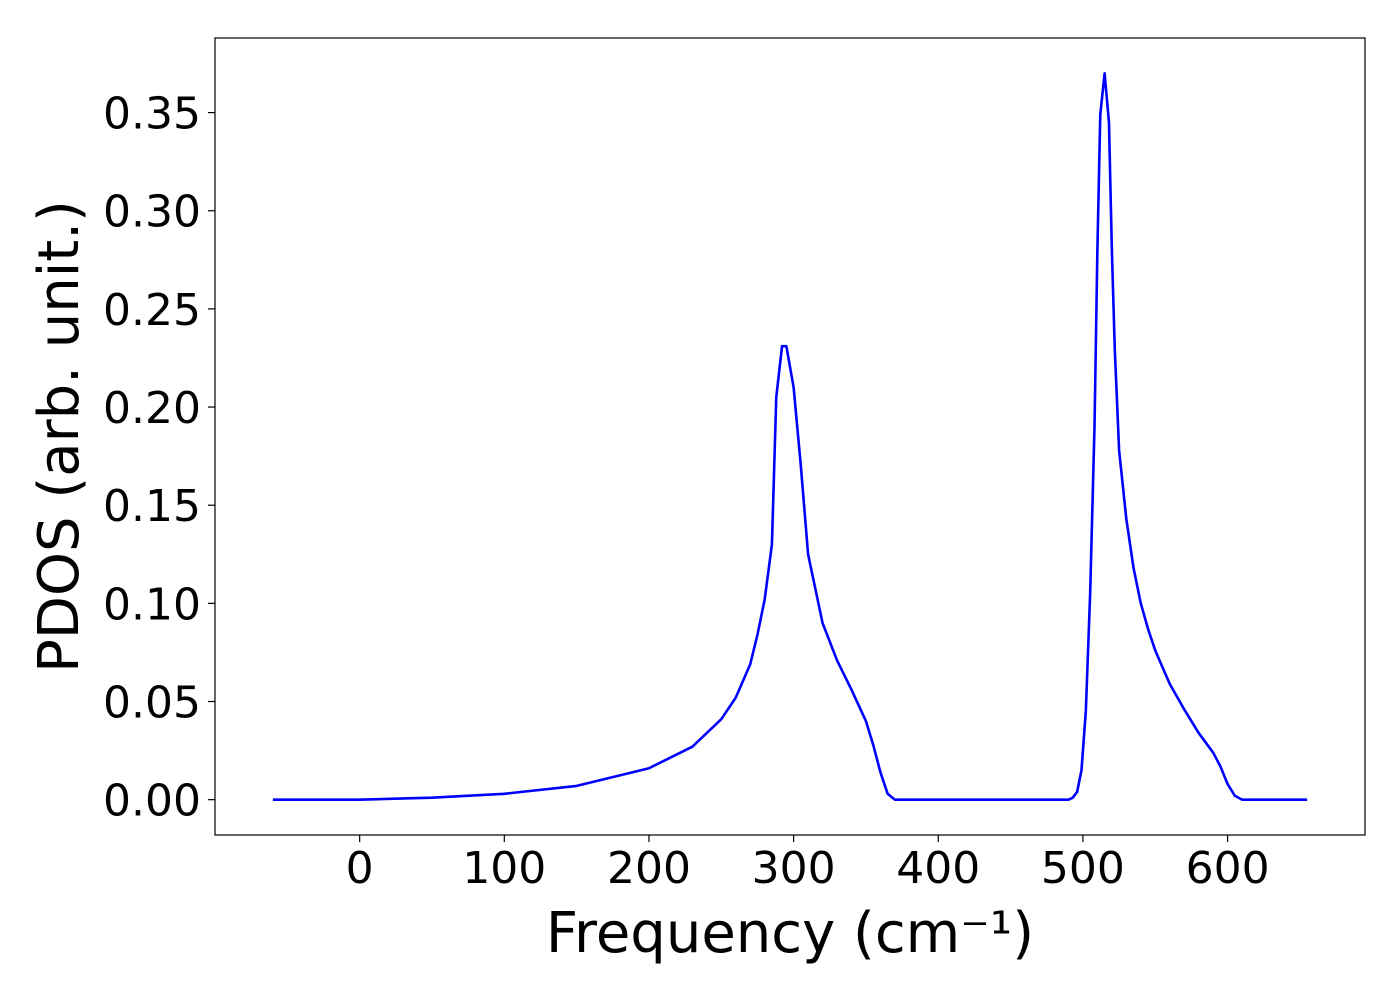 This screenshot has height=1000, width=1400. I want to click on x-tick-label: 100, so click(504, 868).